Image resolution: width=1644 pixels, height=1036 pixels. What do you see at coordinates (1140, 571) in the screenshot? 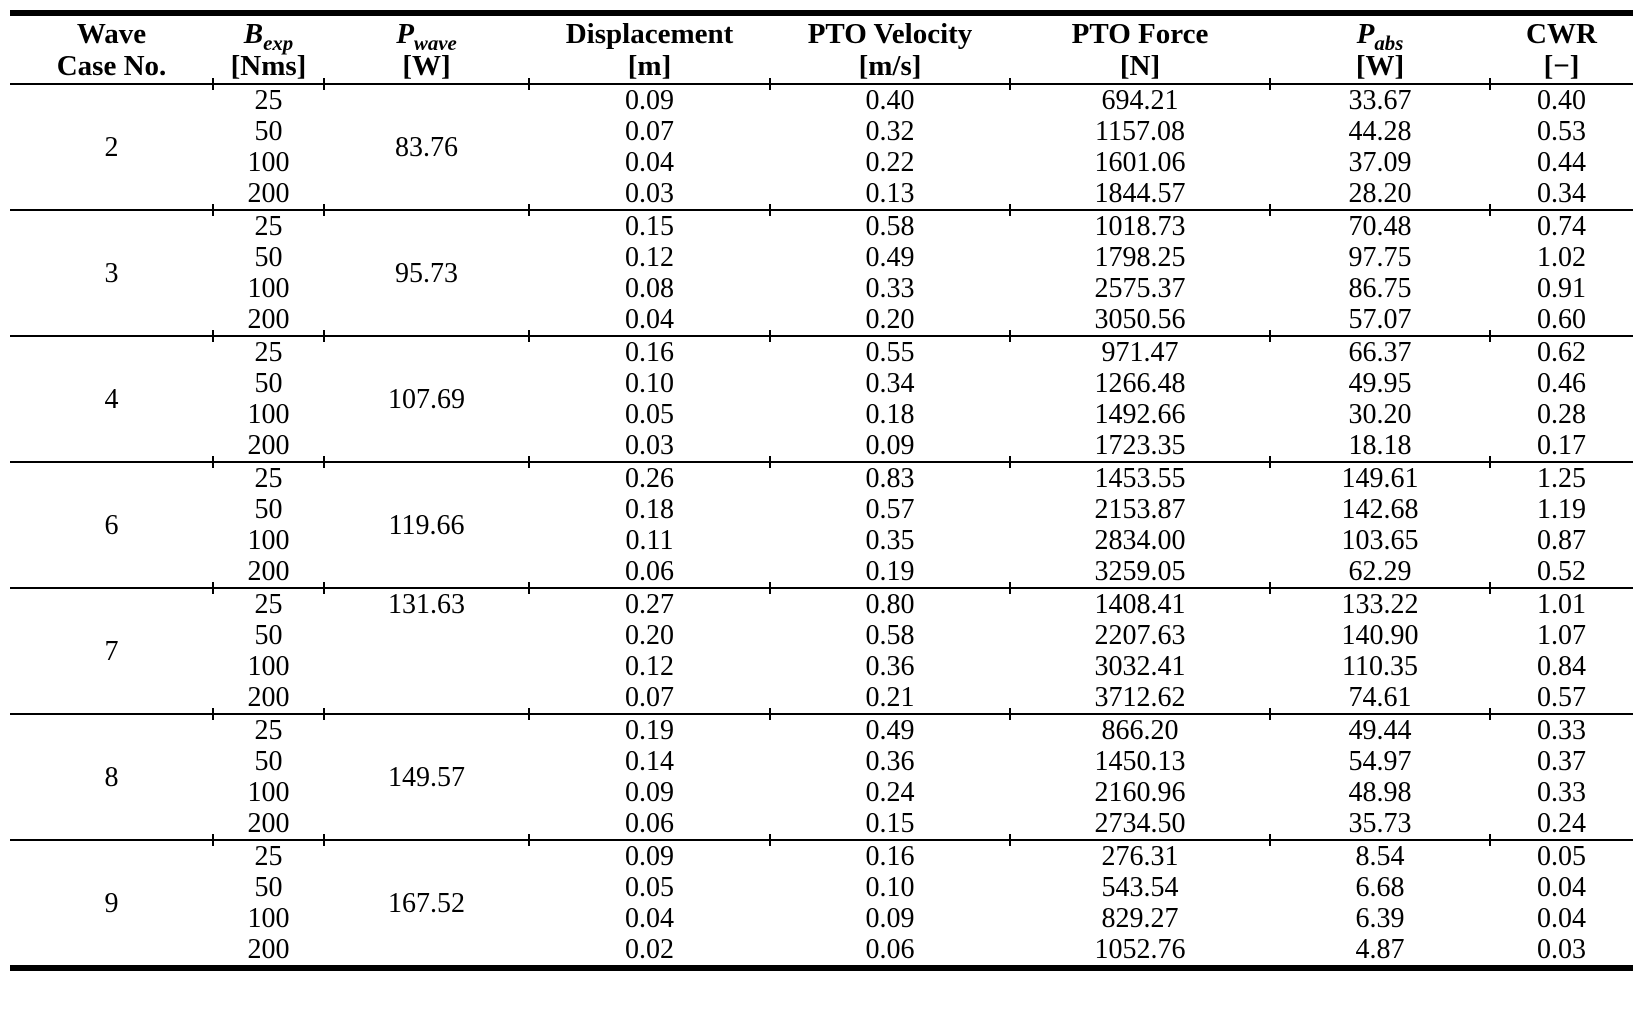
I see `pto-force-value: 3259.05` at bounding box center [1140, 571].